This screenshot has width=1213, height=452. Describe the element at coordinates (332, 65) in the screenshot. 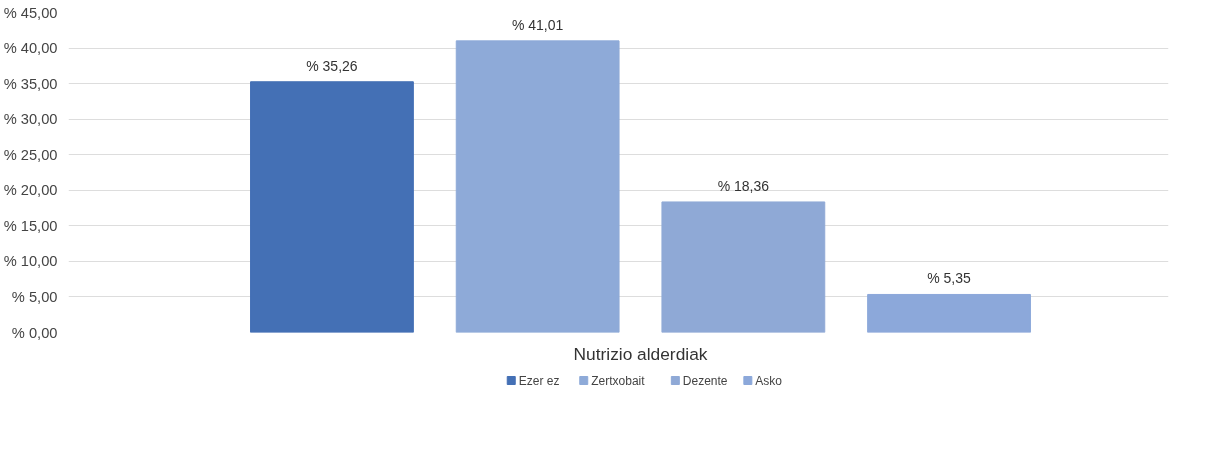

I see `data-label: % 35,26` at that location.